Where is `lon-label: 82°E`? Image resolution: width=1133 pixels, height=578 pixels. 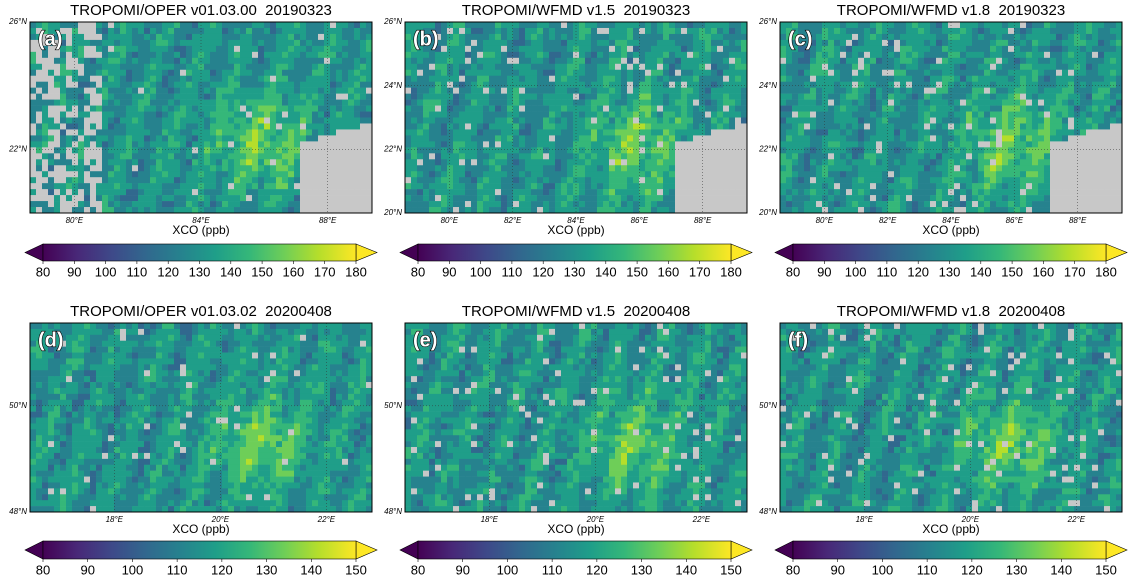
lon-label: 82°E is located at coordinates (513, 220).